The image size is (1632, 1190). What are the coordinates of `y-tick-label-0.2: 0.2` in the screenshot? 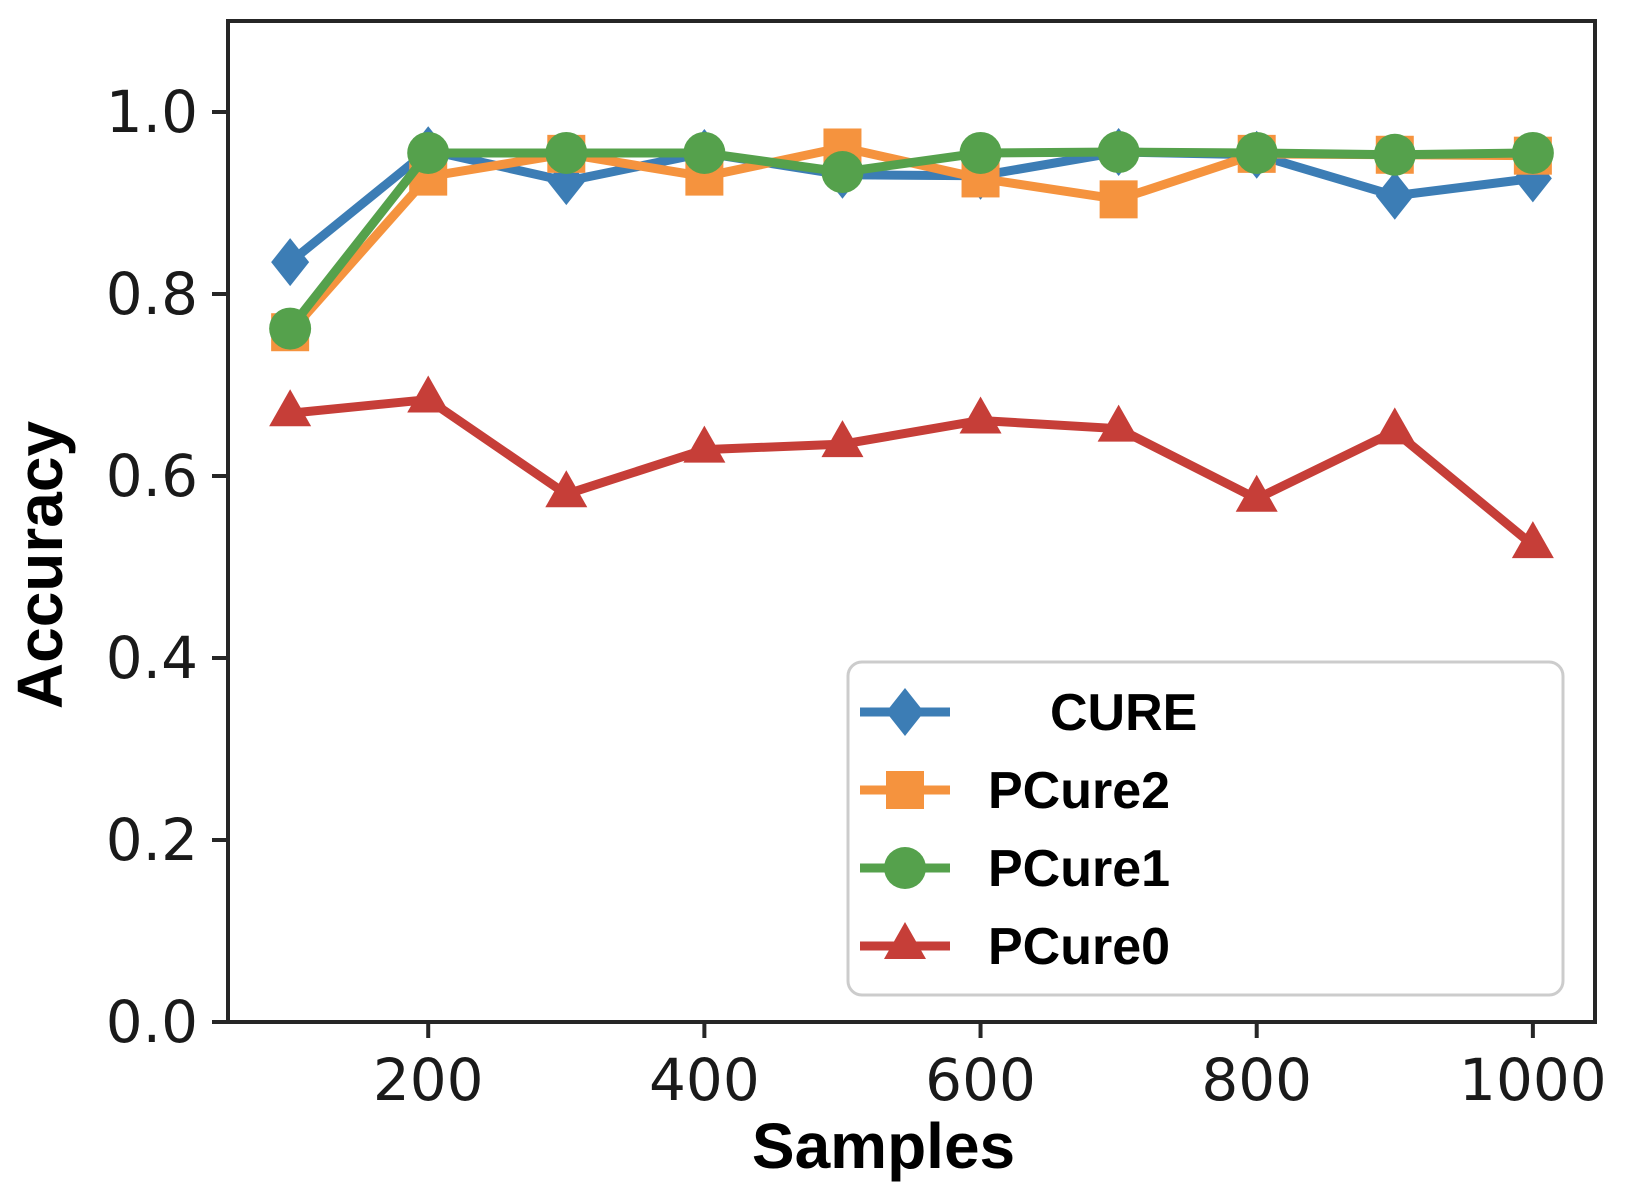 It's located at (152, 840).